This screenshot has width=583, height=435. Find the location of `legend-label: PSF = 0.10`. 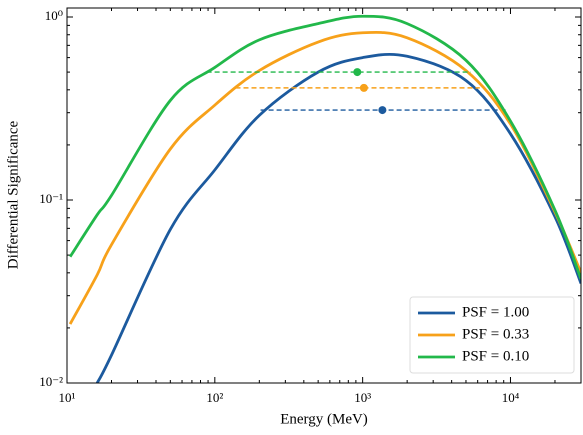

legend-label: PSF = 0.10 is located at coordinates (495, 356).